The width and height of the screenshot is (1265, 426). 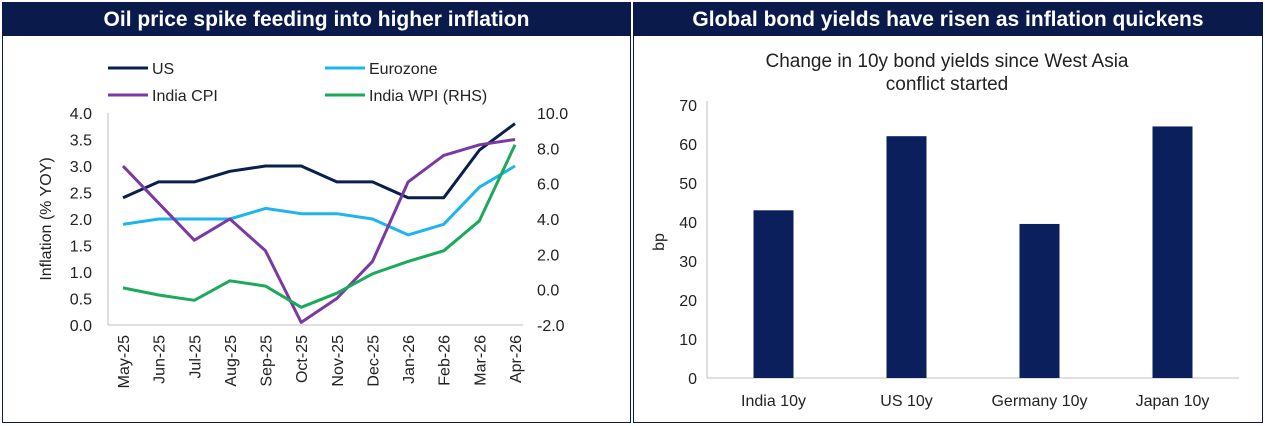 What do you see at coordinates (81, 114) in the screenshot?
I see `y-tick-label-left: 4.0` at bounding box center [81, 114].